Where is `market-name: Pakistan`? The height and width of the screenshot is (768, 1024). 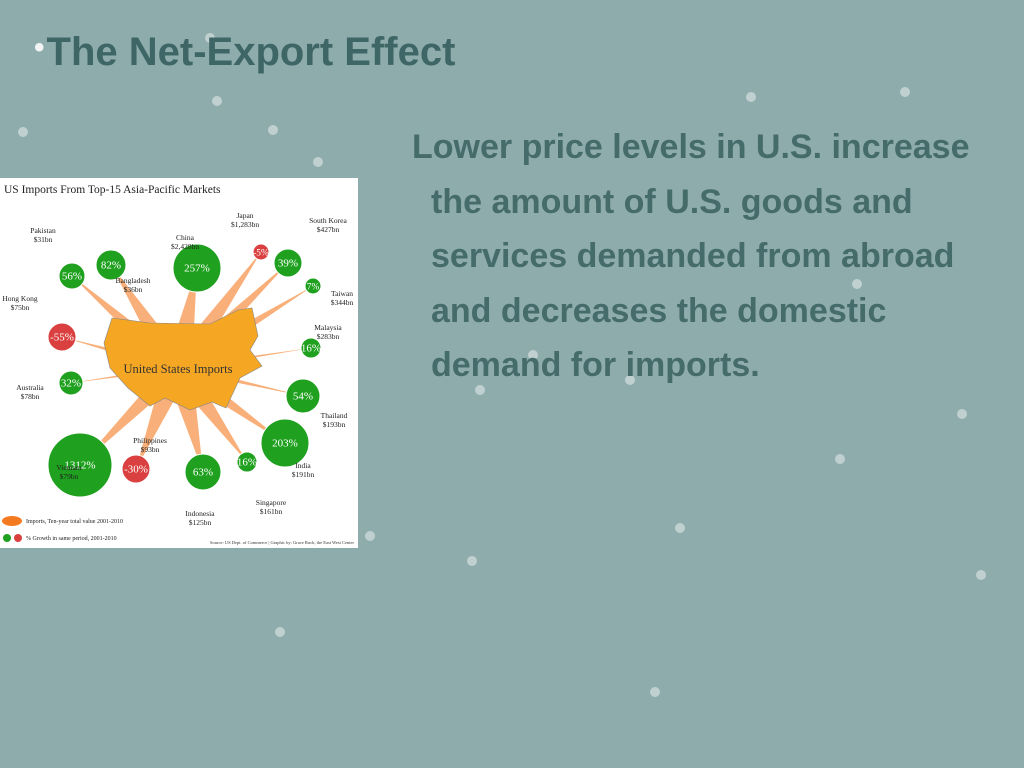 market-name: Pakistan is located at coordinates (43, 230).